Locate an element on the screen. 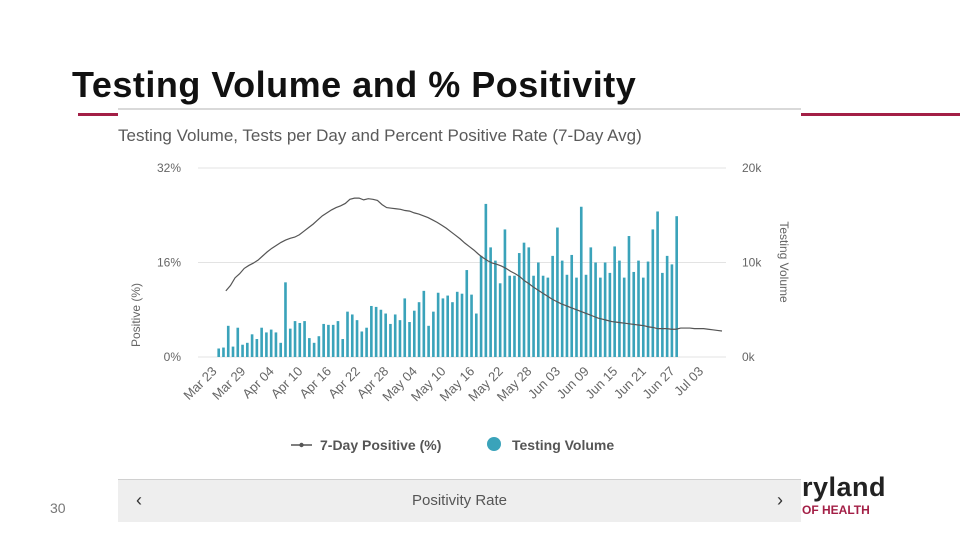 This screenshot has width=960, height=540. left-axis-ticks: 32% 16% 0% is located at coordinates (169, 262).